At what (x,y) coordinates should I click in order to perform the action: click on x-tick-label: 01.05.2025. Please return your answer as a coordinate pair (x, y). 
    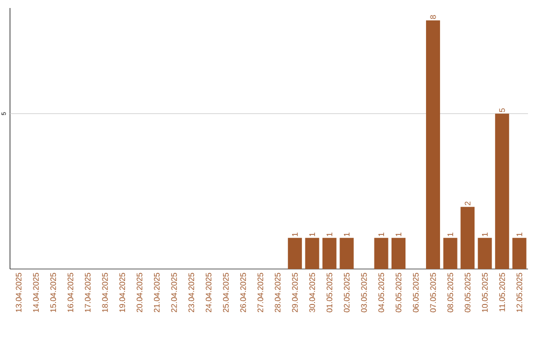
    Looking at the image, I should click on (329, 292).